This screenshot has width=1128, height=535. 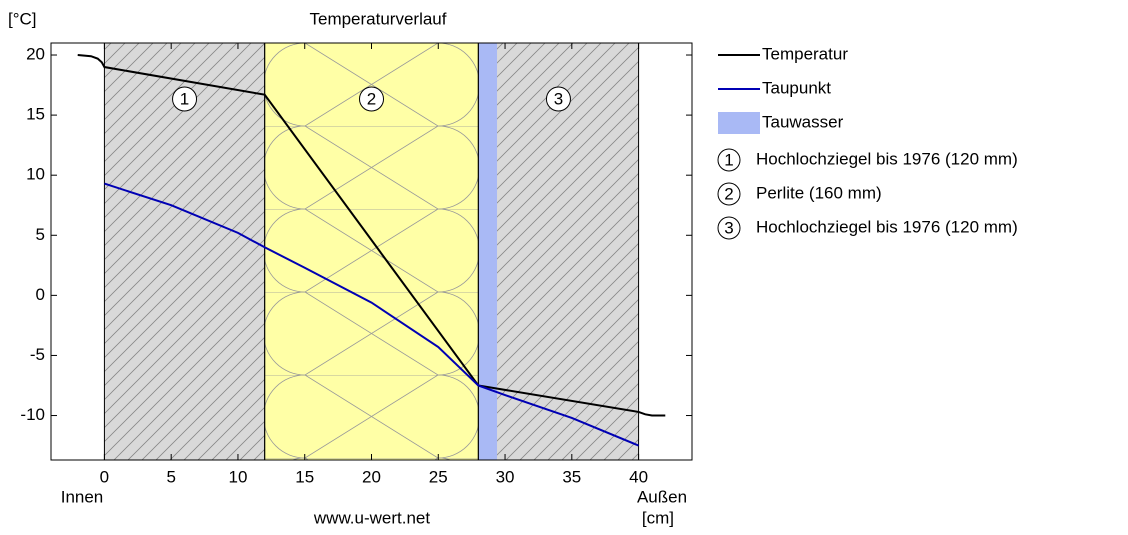 What do you see at coordinates (32, 414) in the screenshot?
I see `y-tick-label: -10` at bounding box center [32, 414].